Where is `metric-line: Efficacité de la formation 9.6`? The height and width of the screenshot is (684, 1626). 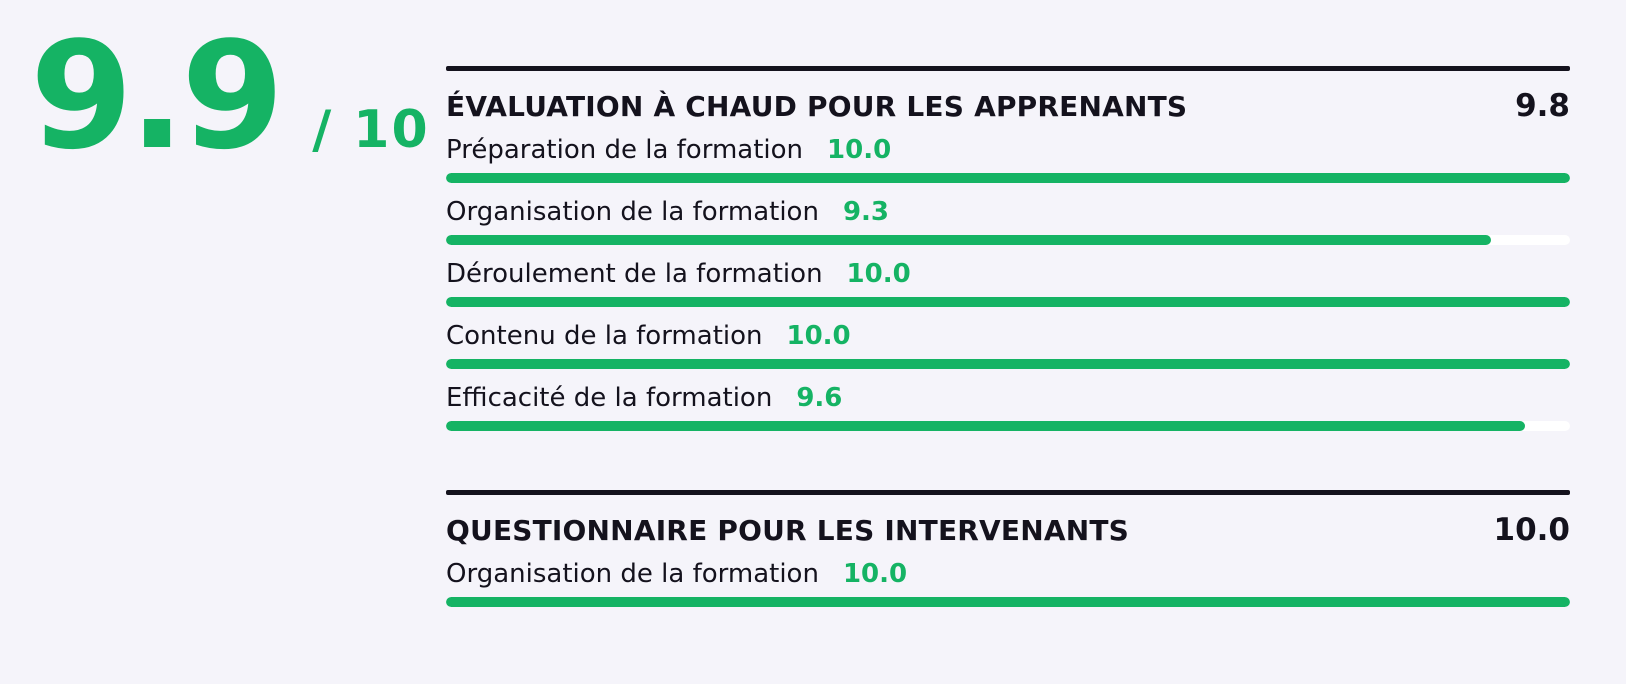
metric-line: Efficacité de la formation 9.6 is located at coordinates (1008, 398).